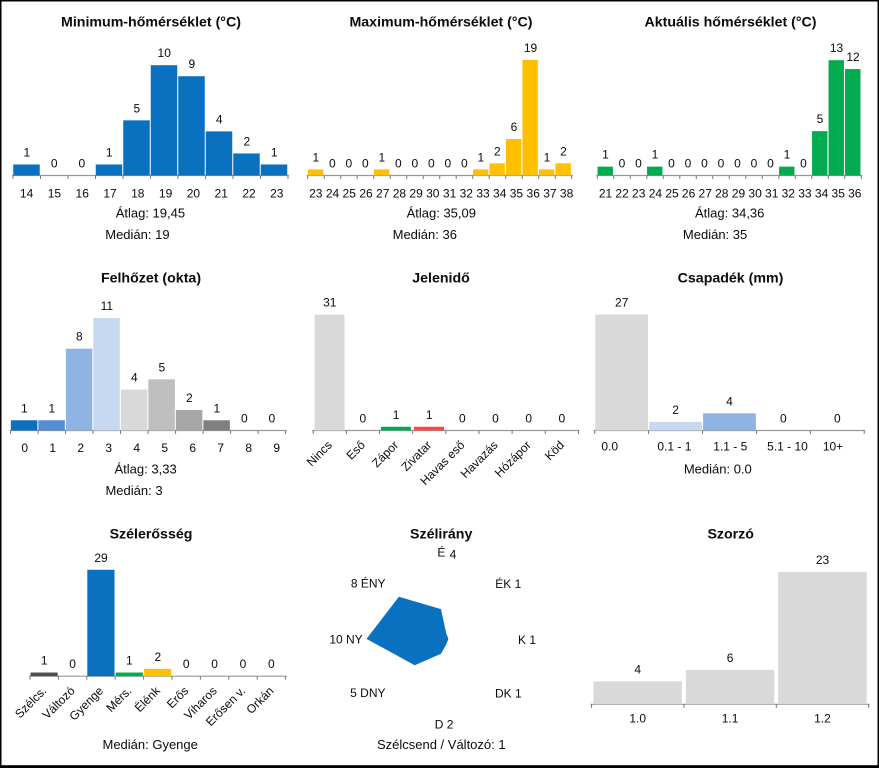 Image resolution: width=879 pixels, height=768 pixels. Describe the element at coordinates (133, 490) in the screenshot. I see `svg-text: Medián: 3` at that location.